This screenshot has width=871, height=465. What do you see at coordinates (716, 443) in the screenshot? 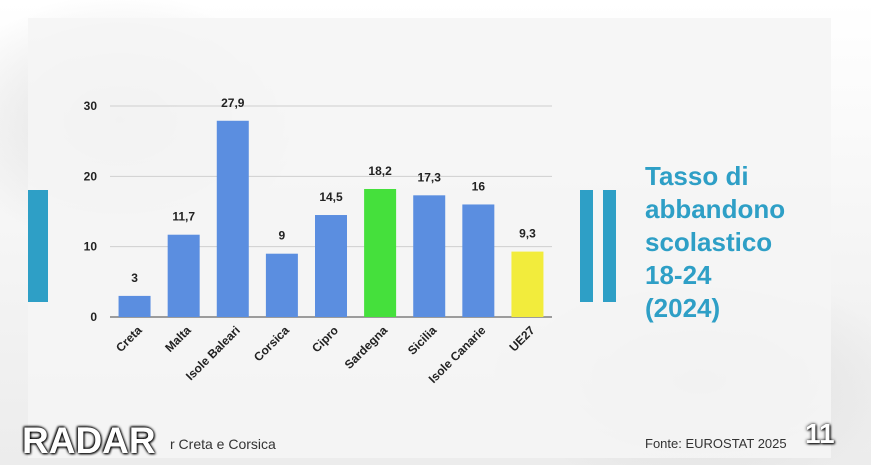
I see `source-note: Fonte: EUROSTAT 2025` at bounding box center [716, 443].